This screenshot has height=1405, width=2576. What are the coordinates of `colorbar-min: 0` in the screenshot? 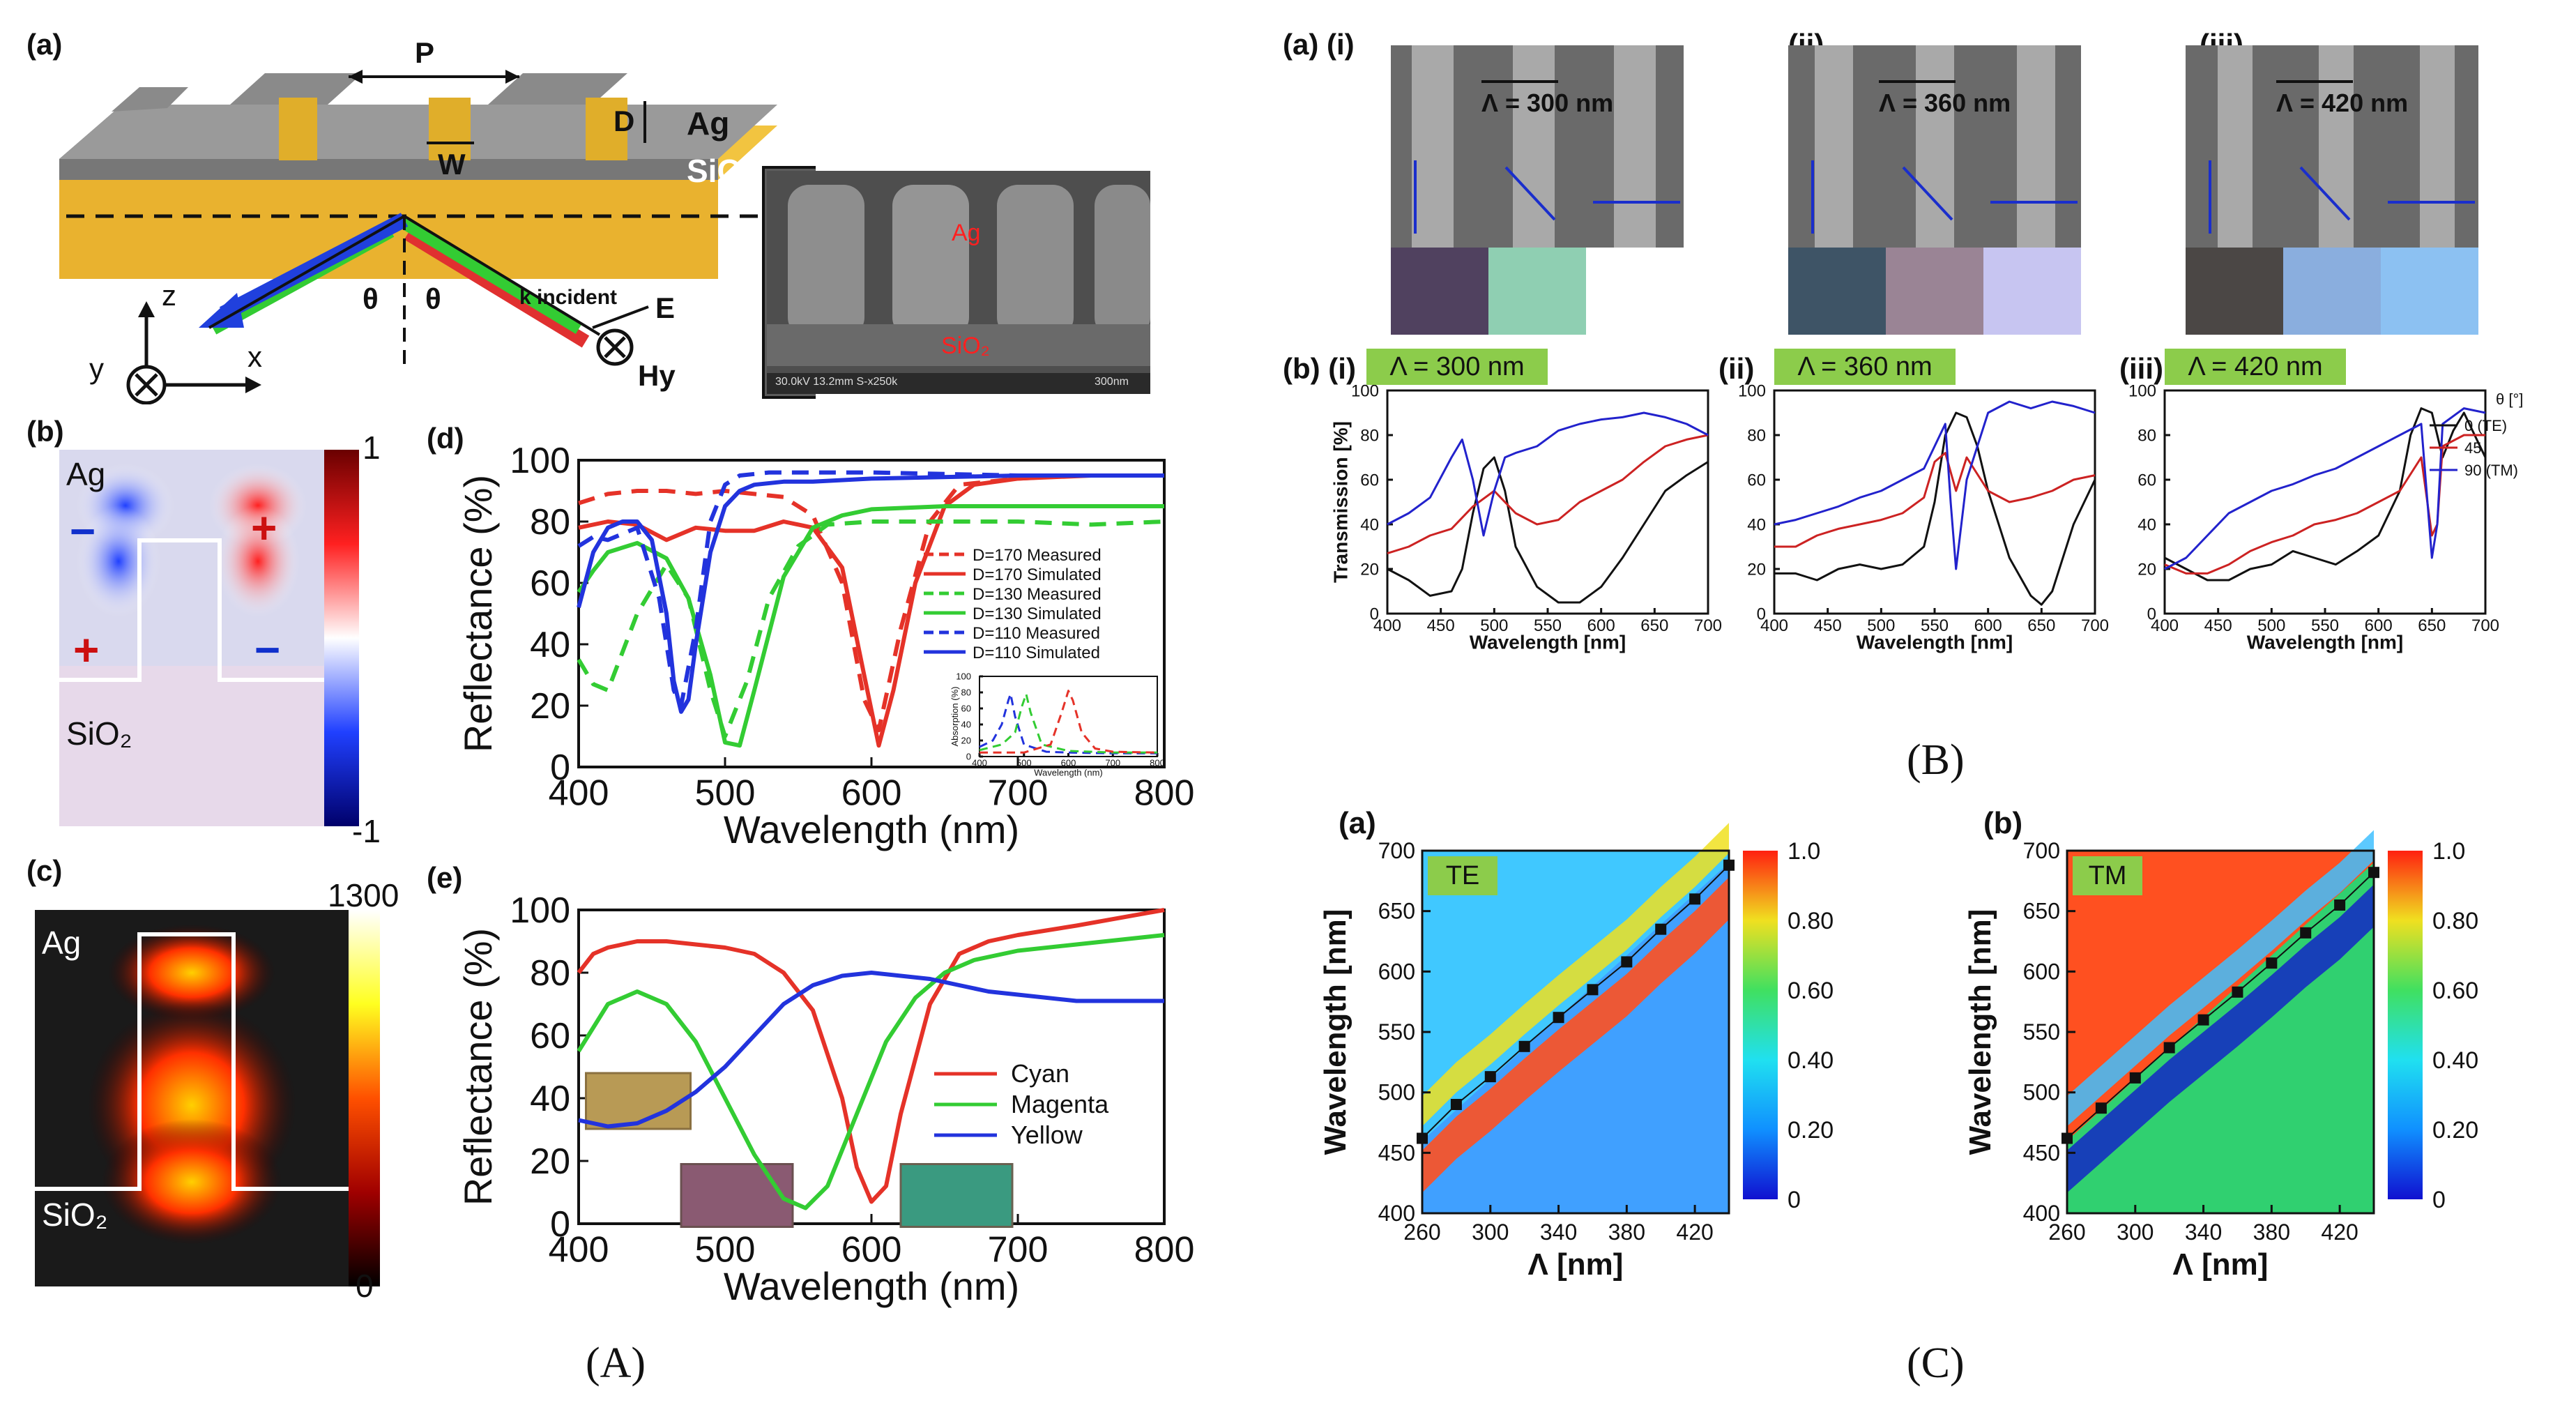 It's located at (365, 1286).